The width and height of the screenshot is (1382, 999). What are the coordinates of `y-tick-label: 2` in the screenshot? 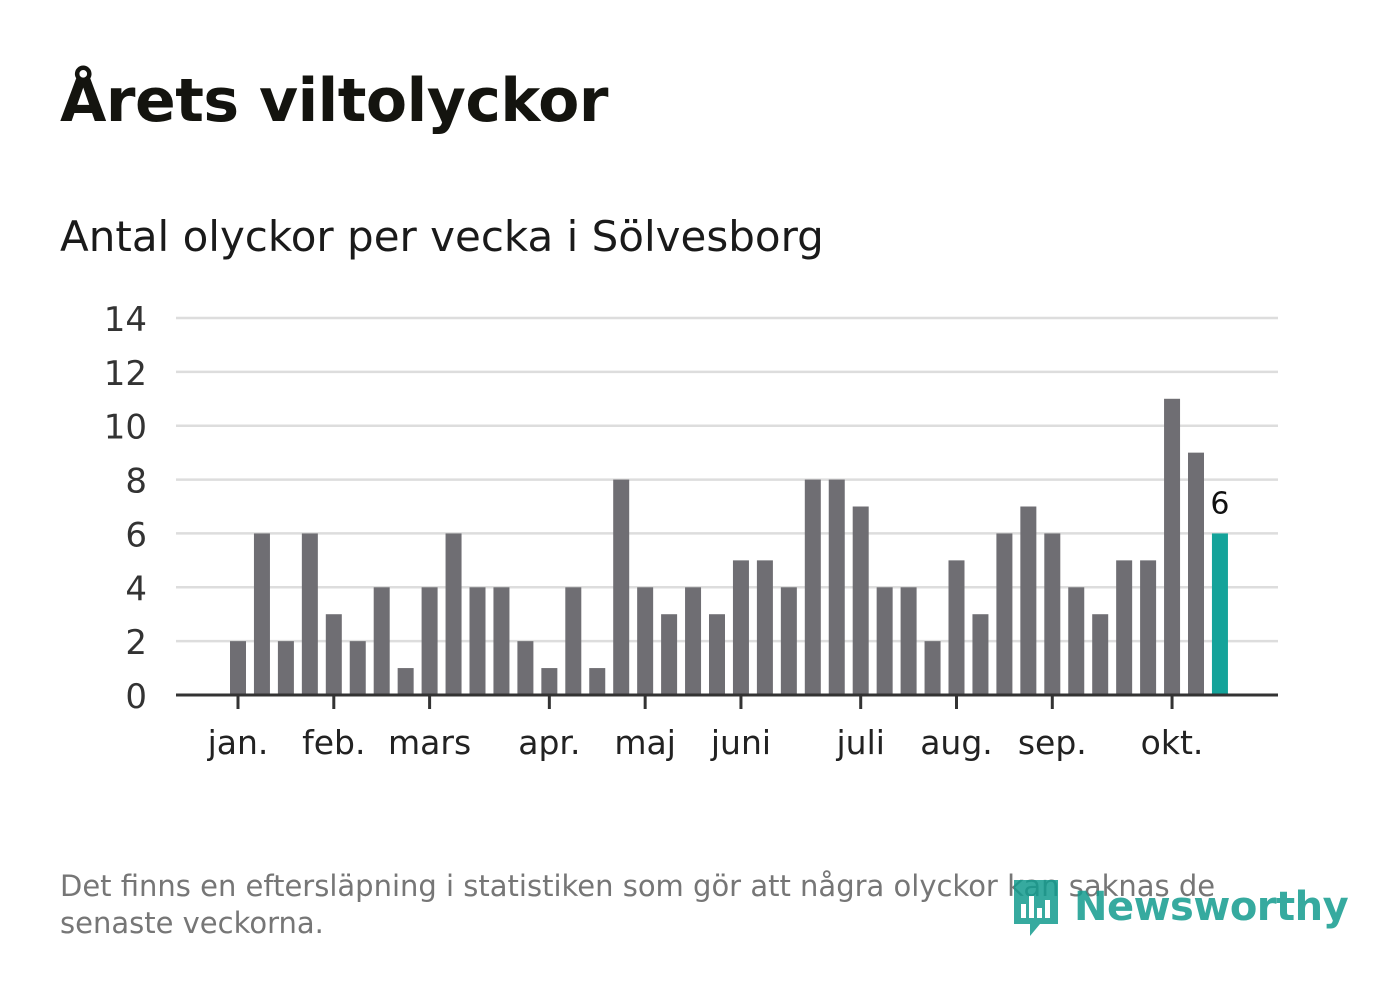 It's located at (136, 643).